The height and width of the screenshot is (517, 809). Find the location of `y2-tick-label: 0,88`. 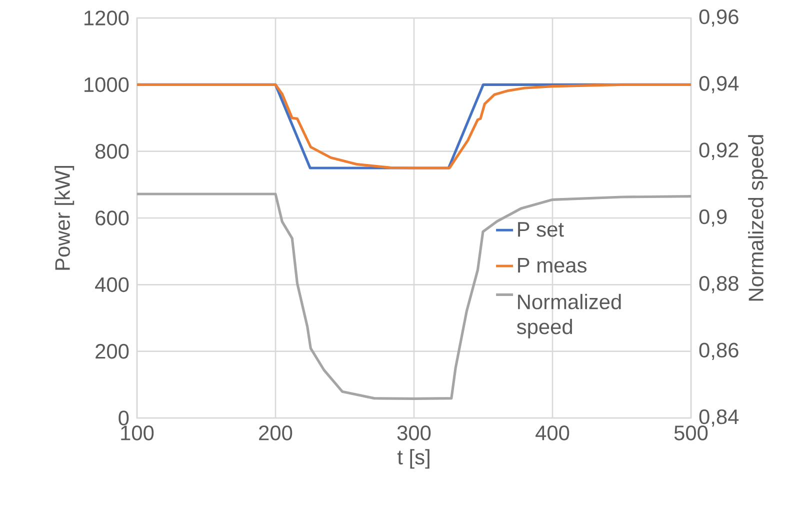

y2-tick-label: 0,88 is located at coordinates (718, 285).